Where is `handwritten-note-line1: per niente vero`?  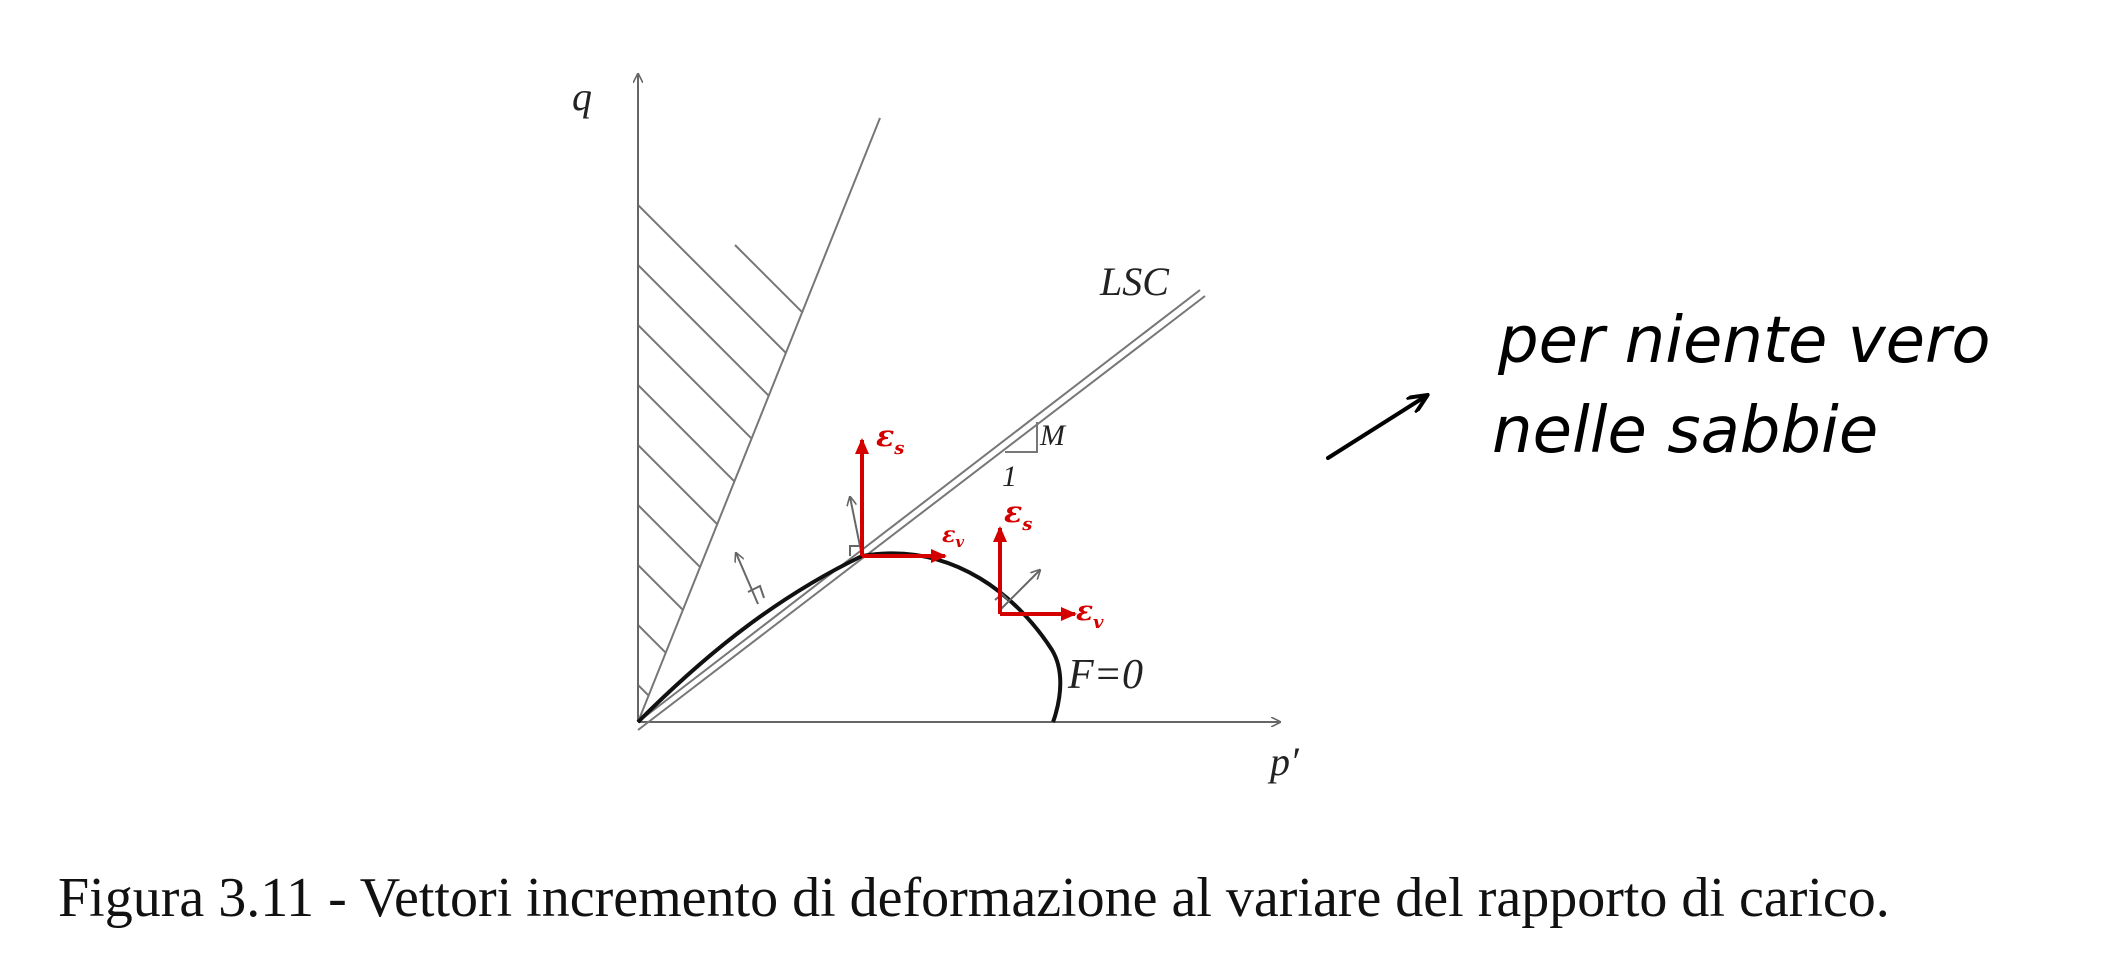 handwritten-note-line1: per niente vero is located at coordinates (1743, 341).